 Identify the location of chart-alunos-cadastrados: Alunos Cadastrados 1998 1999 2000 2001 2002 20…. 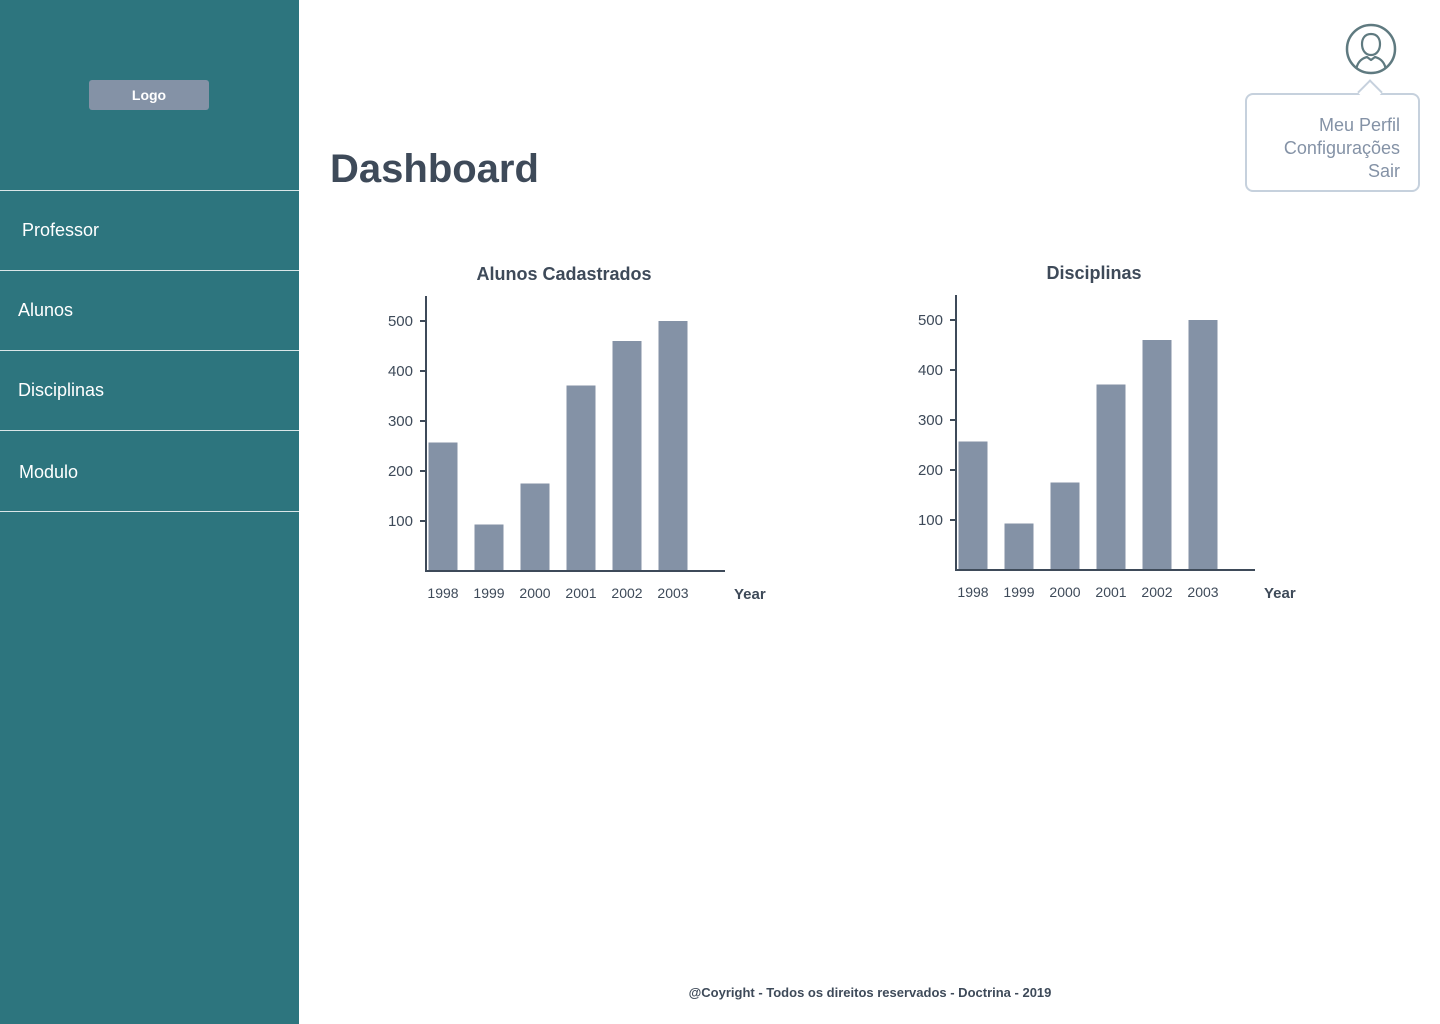
(563, 430).